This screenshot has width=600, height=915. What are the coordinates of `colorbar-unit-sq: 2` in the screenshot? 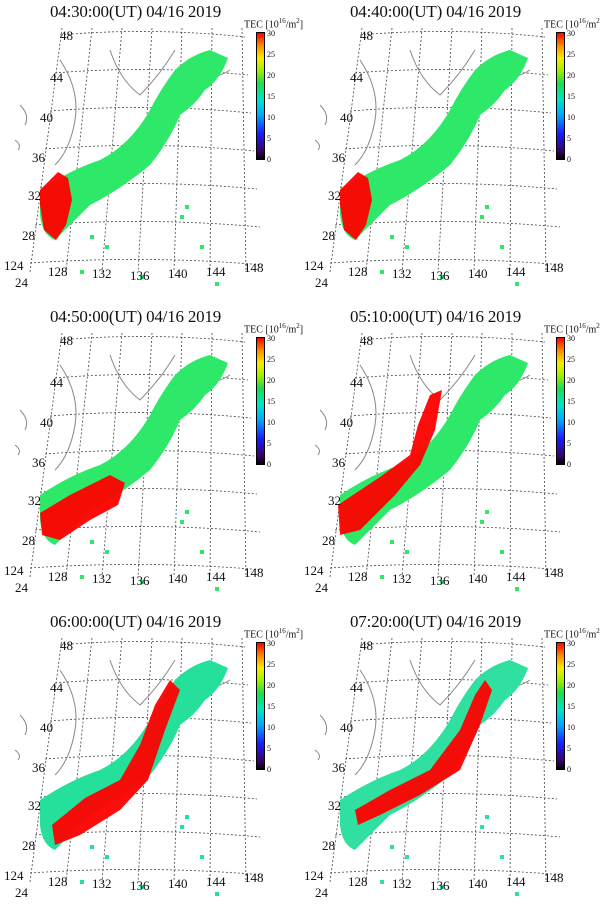 It's located at (298, 21).